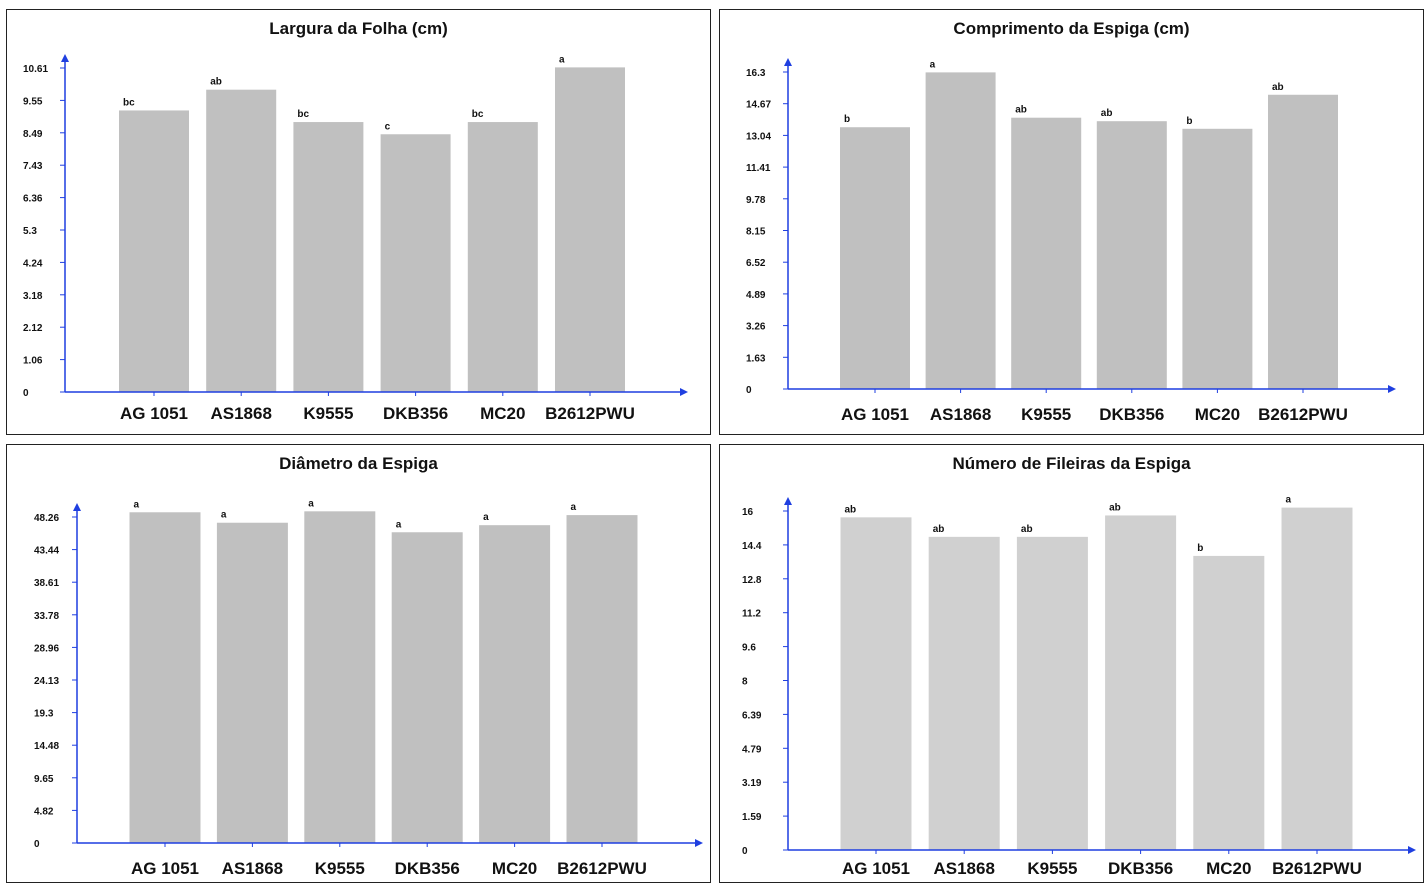 This screenshot has width=1424, height=884. I want to click on y-tick-label: 5.3, so click(30, 231).